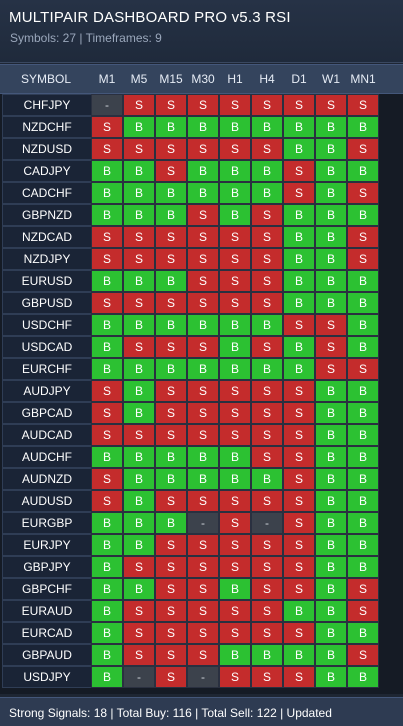 The width and height of the screenshot is (403, 726). I want to click on column-header-h1: H1, so click(235, 79).